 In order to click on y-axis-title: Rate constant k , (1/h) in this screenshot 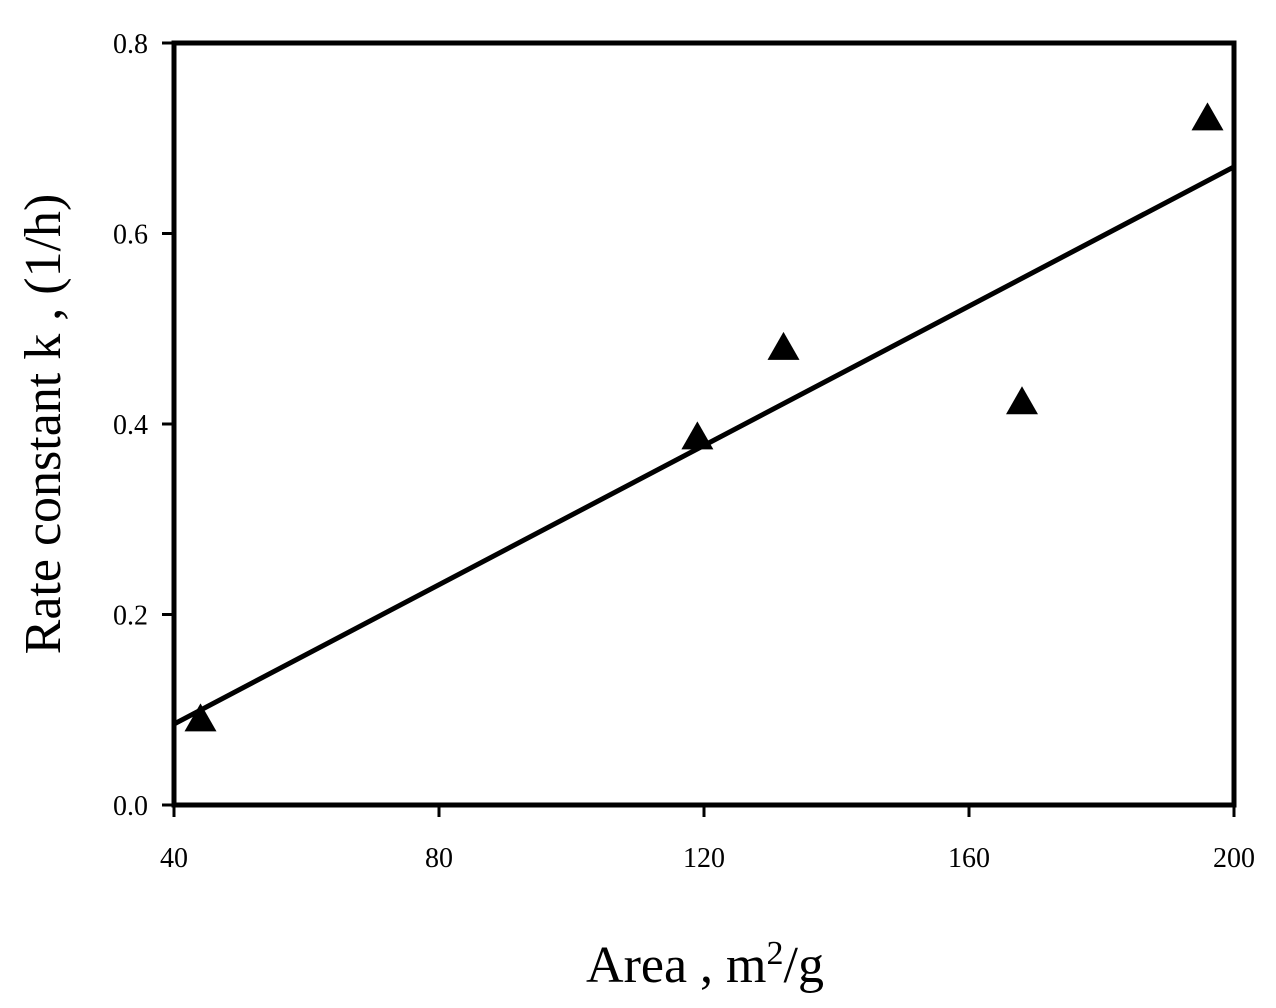, I will do `click(43, 424)`.